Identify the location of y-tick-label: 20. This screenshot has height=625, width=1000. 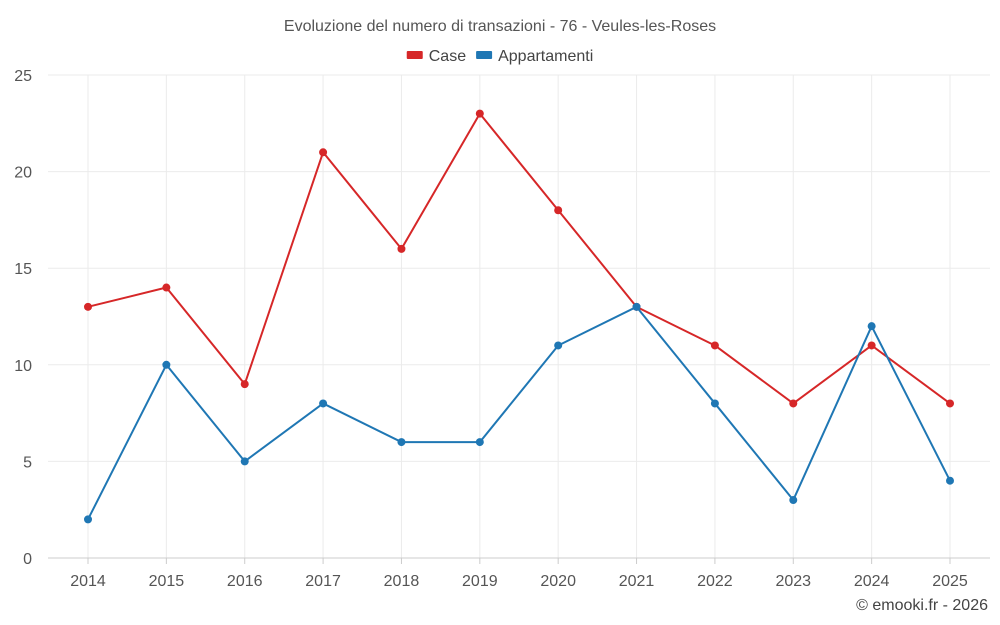
(23, 173).